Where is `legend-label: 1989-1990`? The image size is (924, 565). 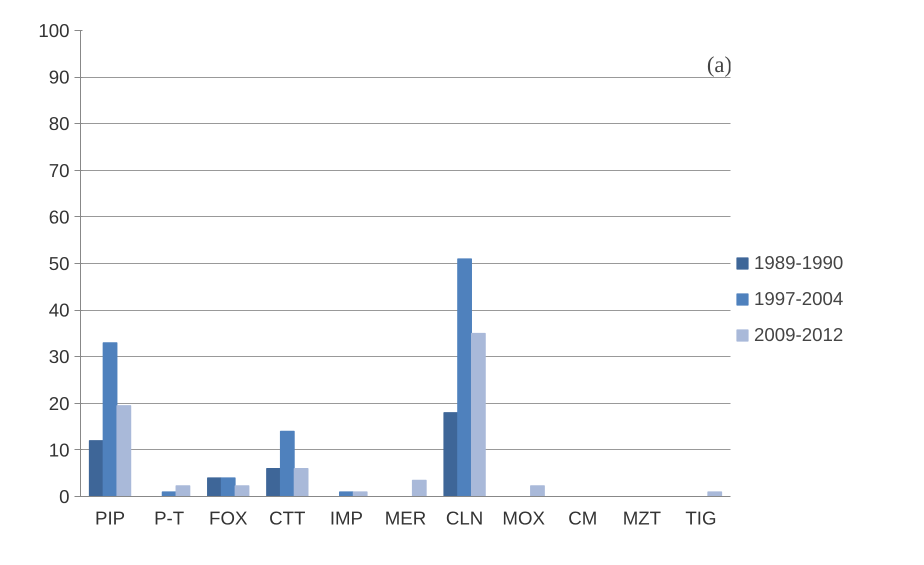 legend-label: 1989-1990 is located at coordinates (799, 263).